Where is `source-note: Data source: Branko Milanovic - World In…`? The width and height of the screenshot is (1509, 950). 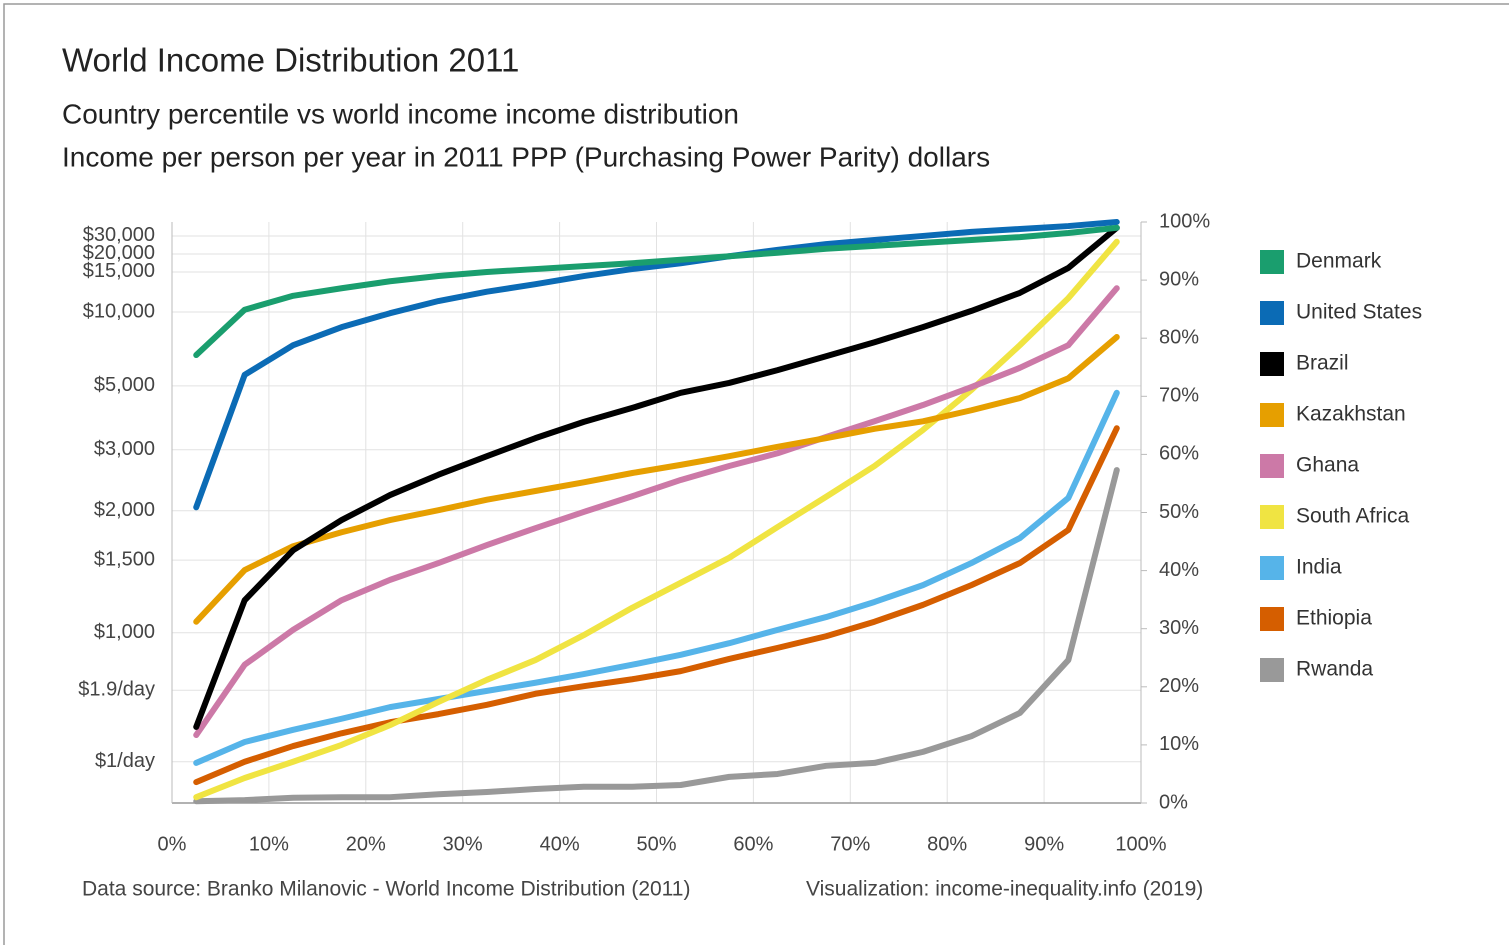 source-note: Data source: Branko Milanovic - World In… is located at coordinates (386, 889).